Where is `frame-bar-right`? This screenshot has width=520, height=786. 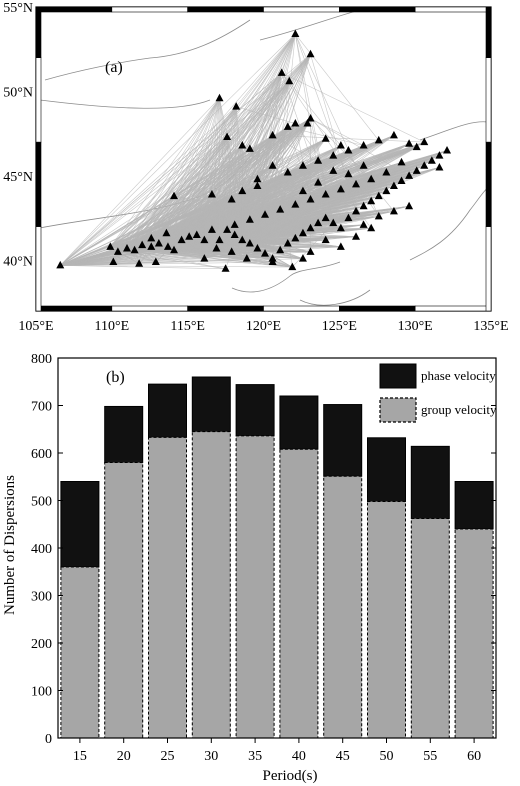 frame-bar-right is located at coordinates (488, 32).